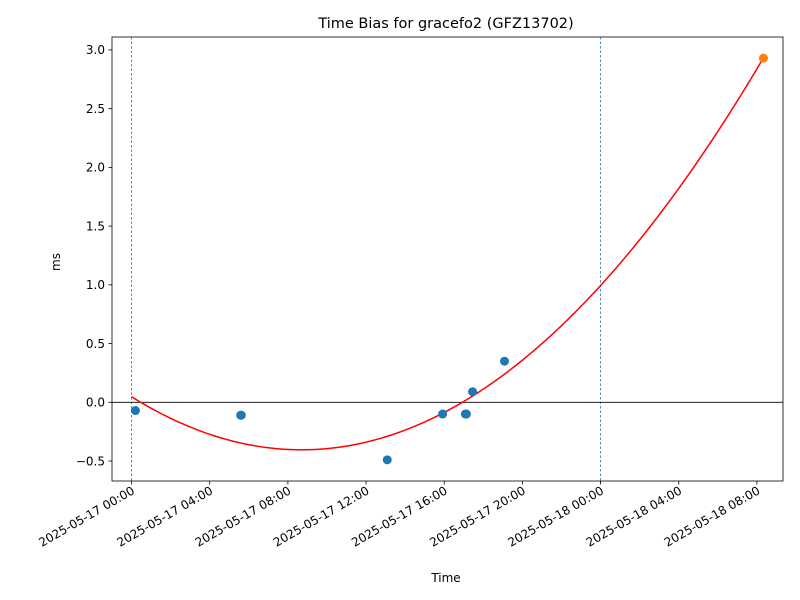 This screenshot has height=600, width=800. I want to click on y-axis-title: ms, so click(56, 262).